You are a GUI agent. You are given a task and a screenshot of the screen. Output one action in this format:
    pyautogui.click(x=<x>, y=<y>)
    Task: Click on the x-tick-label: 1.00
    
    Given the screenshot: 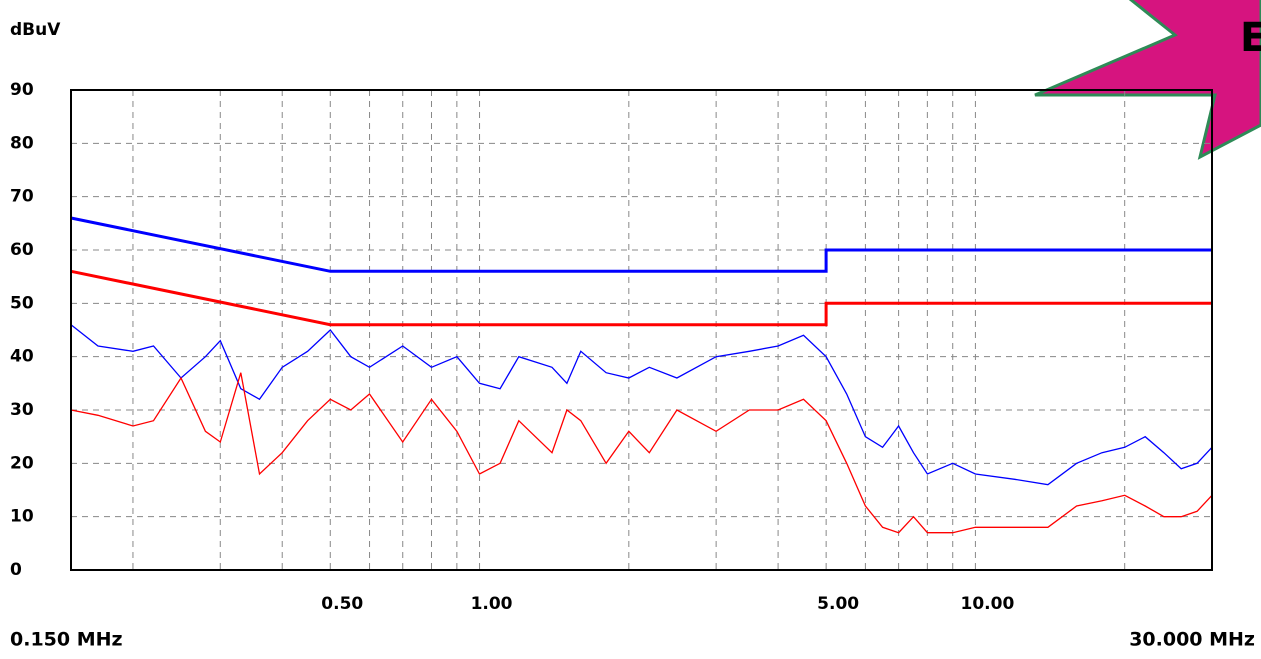 What is the action you would take?
    pyautogui.click(x=492, y=604)
    